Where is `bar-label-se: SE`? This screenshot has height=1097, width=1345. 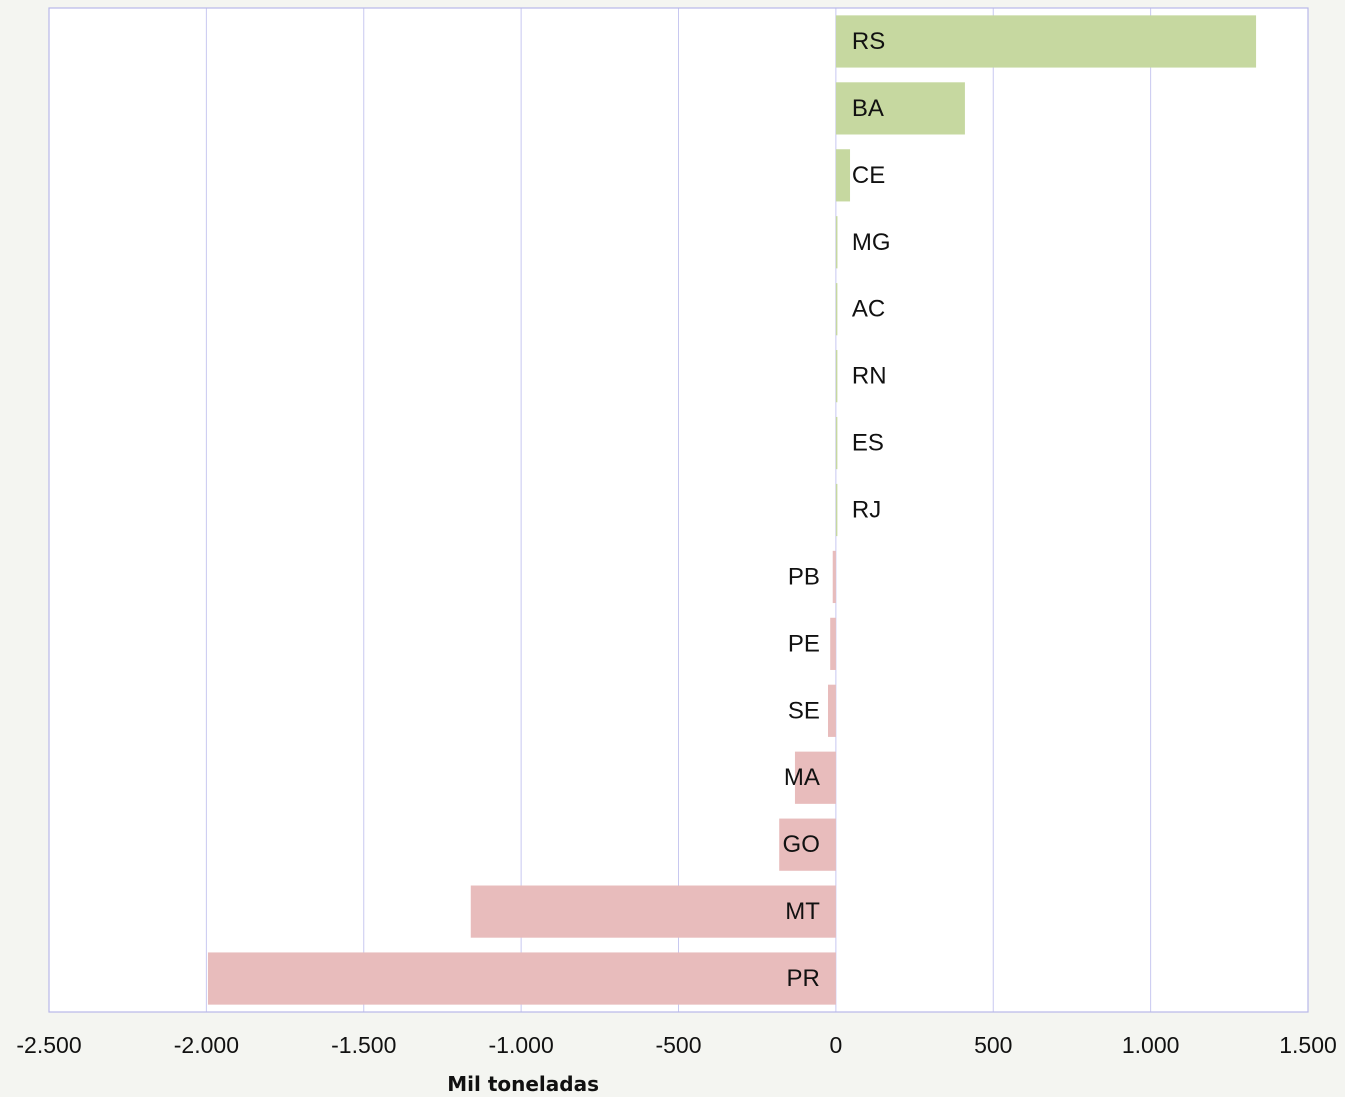
bar-label-se: SE is located at coordinates (804, 710).